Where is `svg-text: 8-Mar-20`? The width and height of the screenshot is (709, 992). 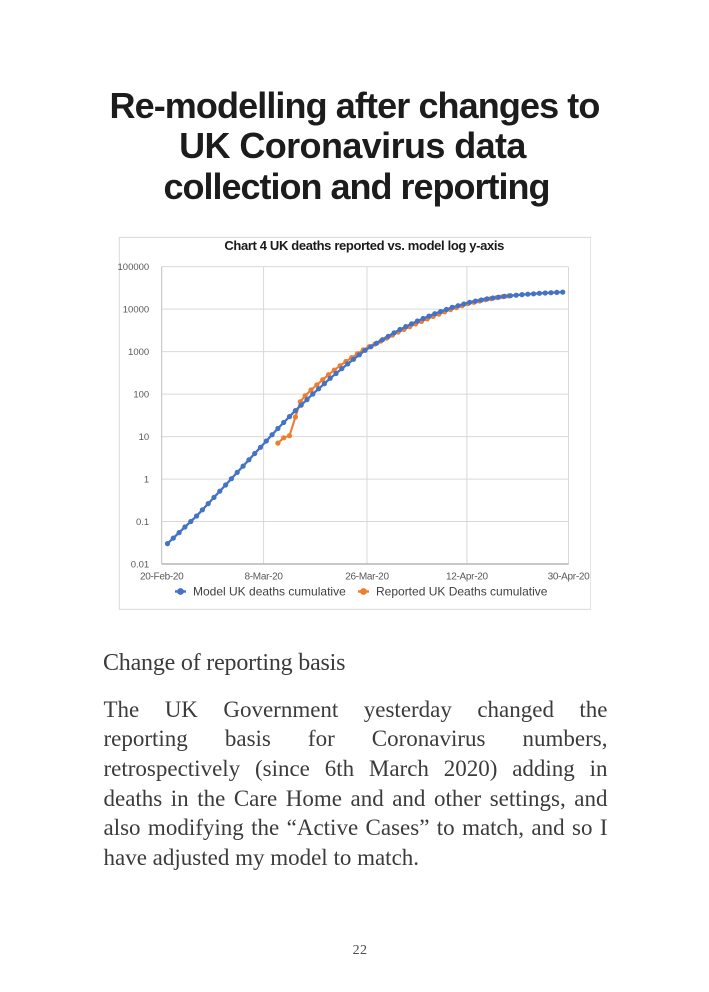 svg-text: 8-Mar-20 is located at coordinates (264, 577).